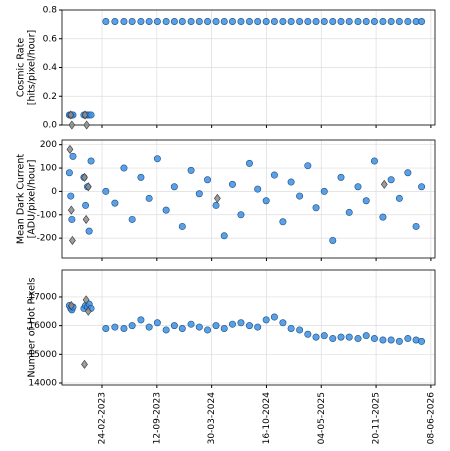 The width and height of the screenshot is (450, 451). I want to click on y-tick-label: 14000, so click(42, 383).